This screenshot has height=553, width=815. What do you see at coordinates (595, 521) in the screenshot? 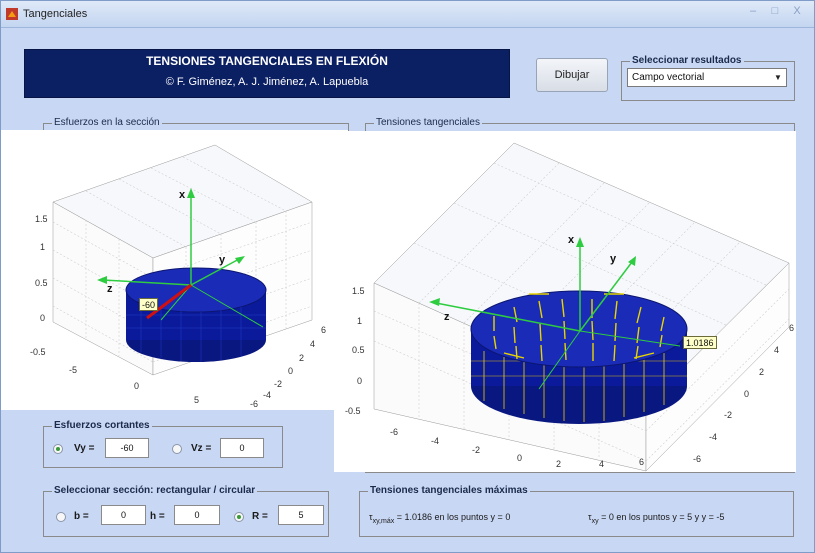
I see `tau-zero-subscript: xy` at bounding box center [595, 521].